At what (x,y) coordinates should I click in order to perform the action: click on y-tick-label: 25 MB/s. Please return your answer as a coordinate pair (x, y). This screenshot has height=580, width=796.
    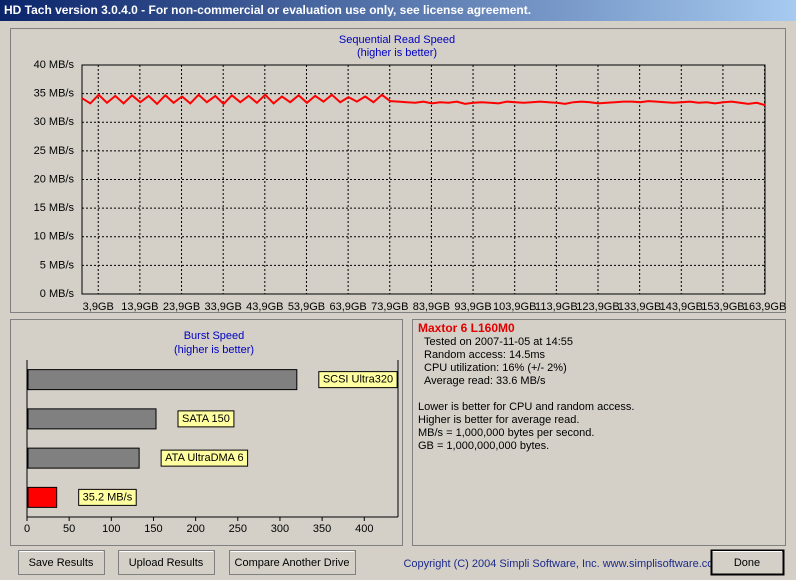
    Looking at the image, I should click on (54, 151).